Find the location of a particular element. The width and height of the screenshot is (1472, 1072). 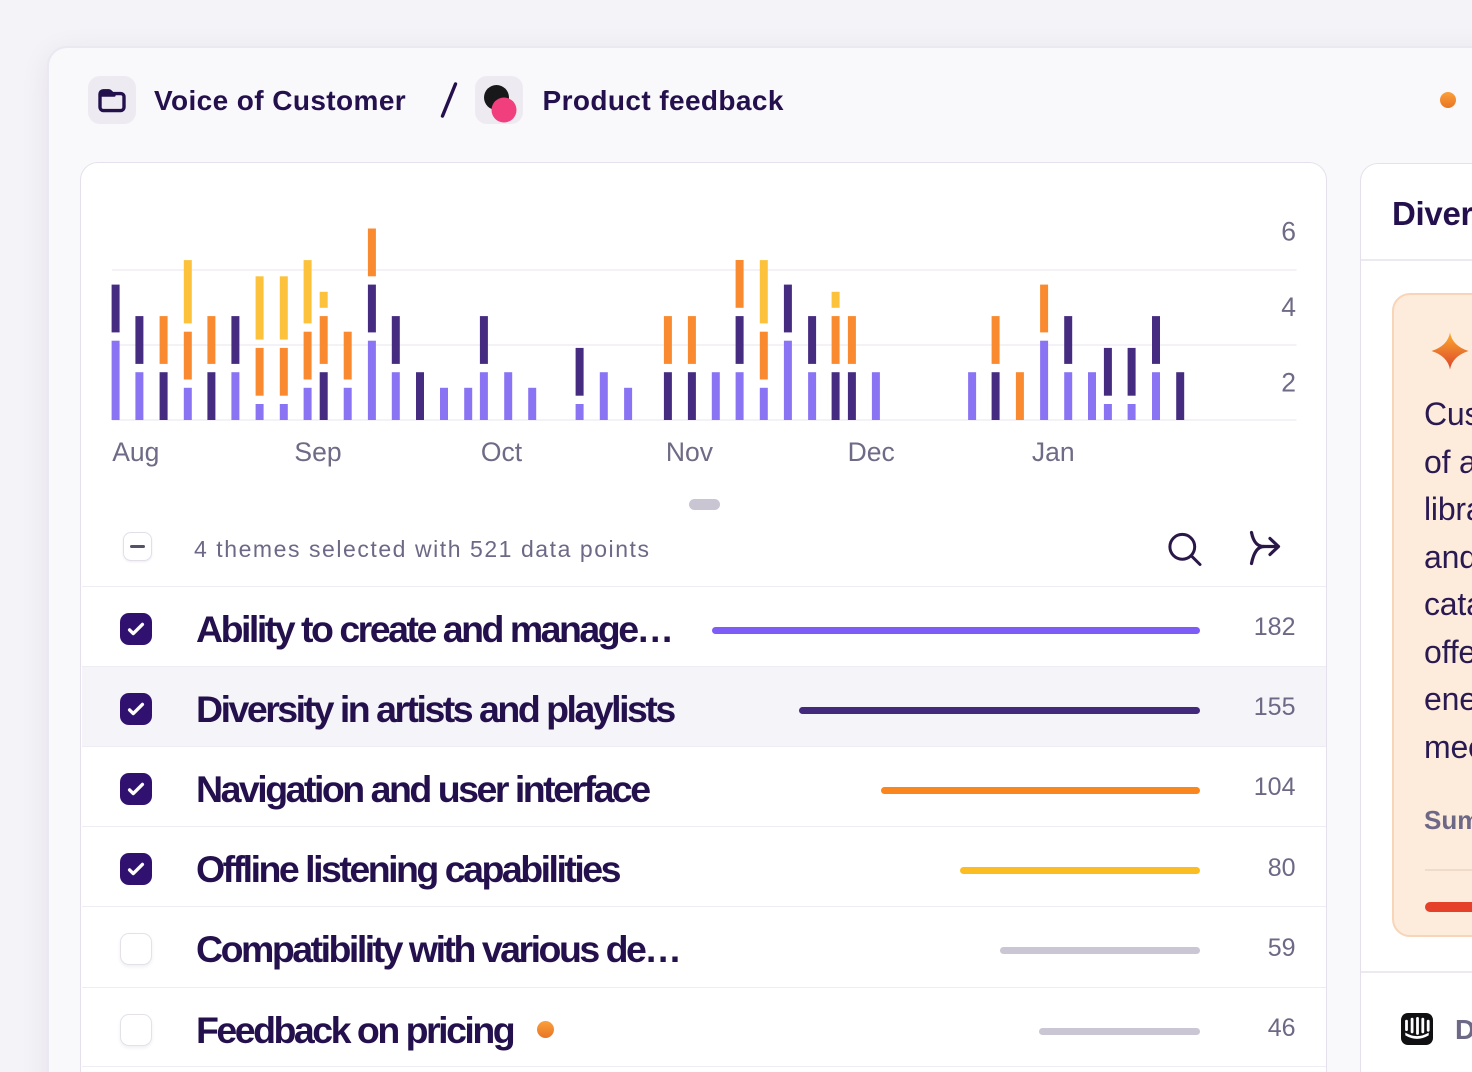

svg-text: Nov is located at coordinates (690, 452).